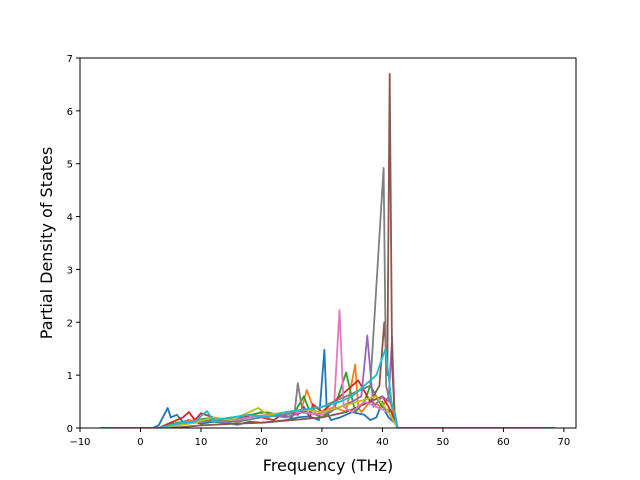  I want to click on x-axis: −10 0 10 20 30 40 50 60 70, so click(319, 438).